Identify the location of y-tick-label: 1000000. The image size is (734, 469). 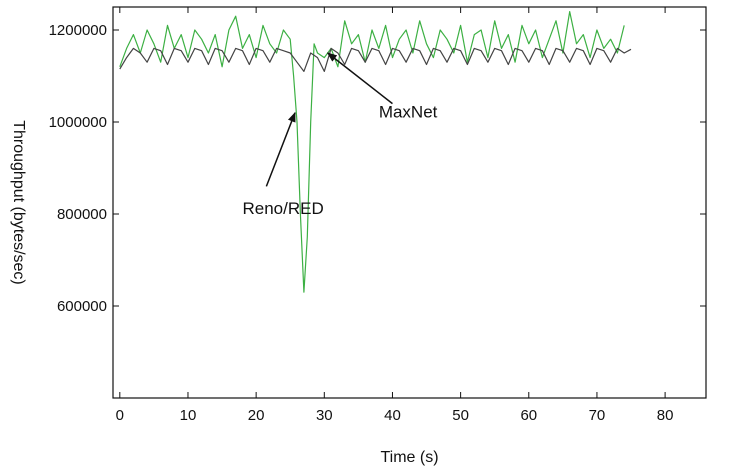
(78, 122).